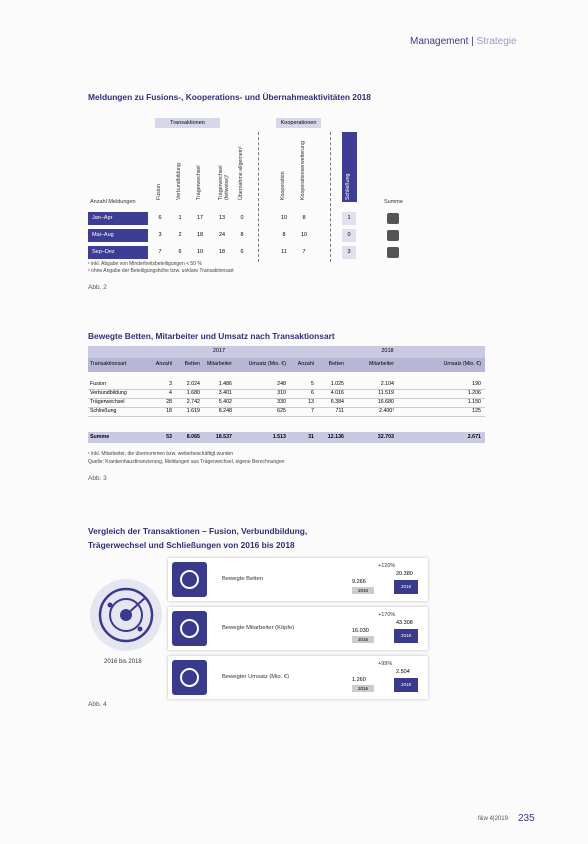 This screenshot has width=588, height=844. I want to click on value-2016: 9.266, so click(359, 582).